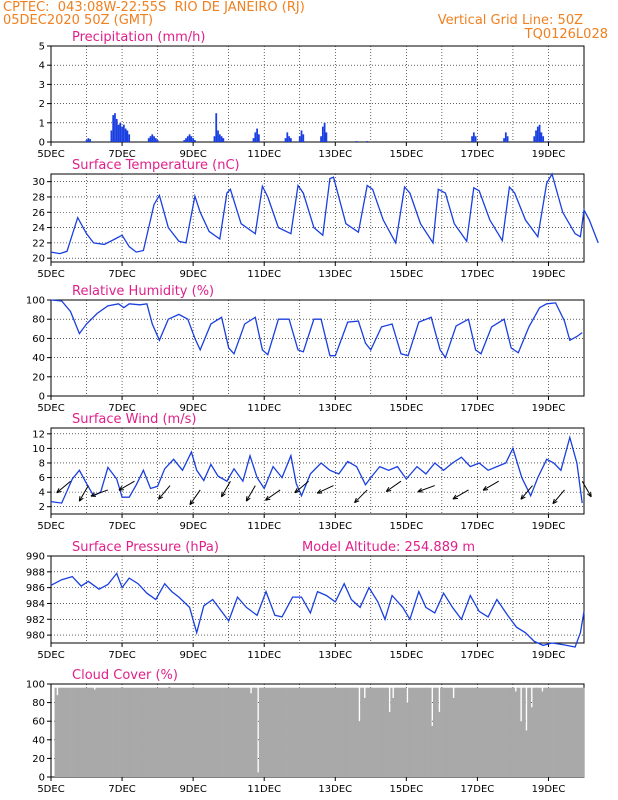  What do you see at coordinates (125, 675) in the screenshot?
I see `panel-title: Cloud Cover (%)` at bounding box center [125, 675].